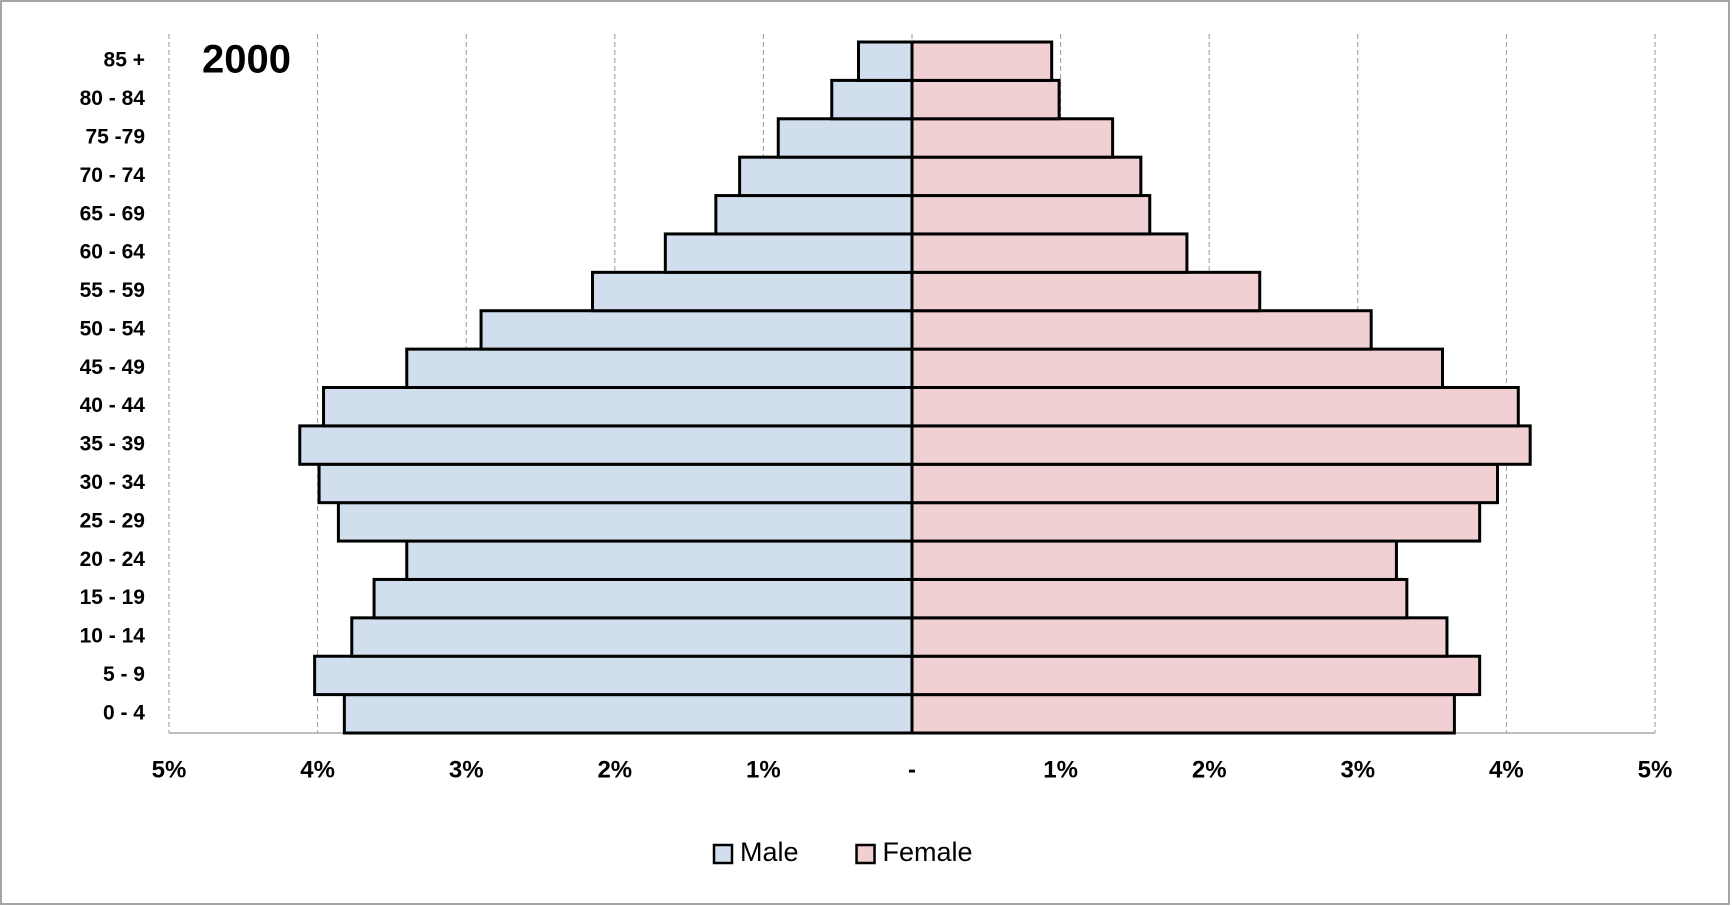 The height and width of the screenshot is (907, 1733). Describe the element at coordinates (246, 60) in the screenshot. I see `chart-title: 2000` at that location.